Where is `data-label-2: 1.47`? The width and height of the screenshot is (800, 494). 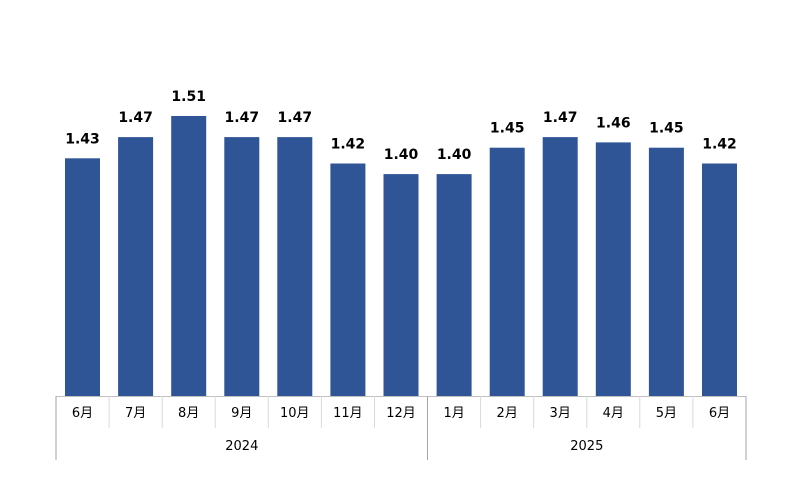 data-label-2: 1.47 is located at coordinates (135, 118).